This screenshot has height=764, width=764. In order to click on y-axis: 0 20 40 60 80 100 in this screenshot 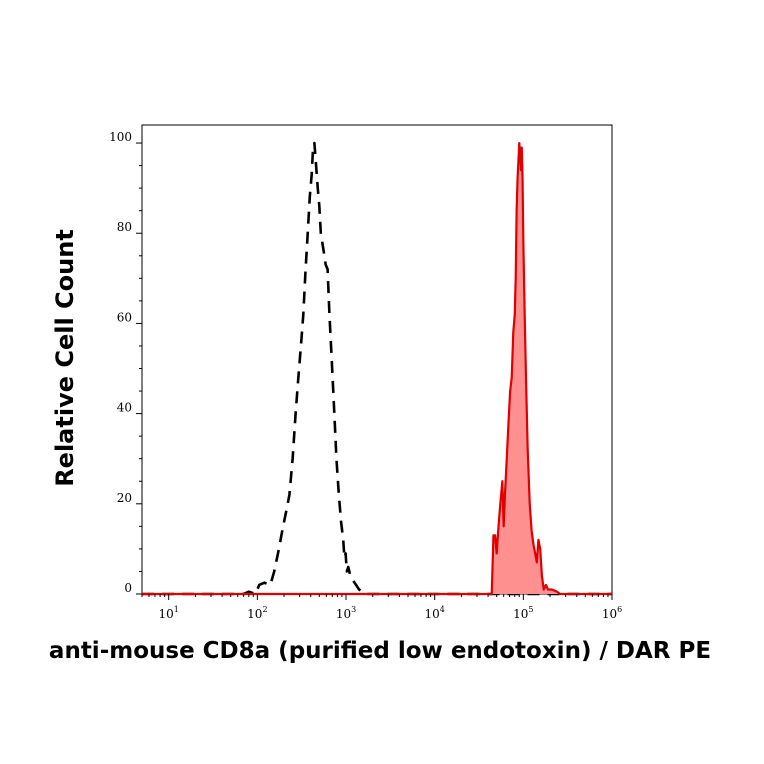, I will do `click(125, 362)`.